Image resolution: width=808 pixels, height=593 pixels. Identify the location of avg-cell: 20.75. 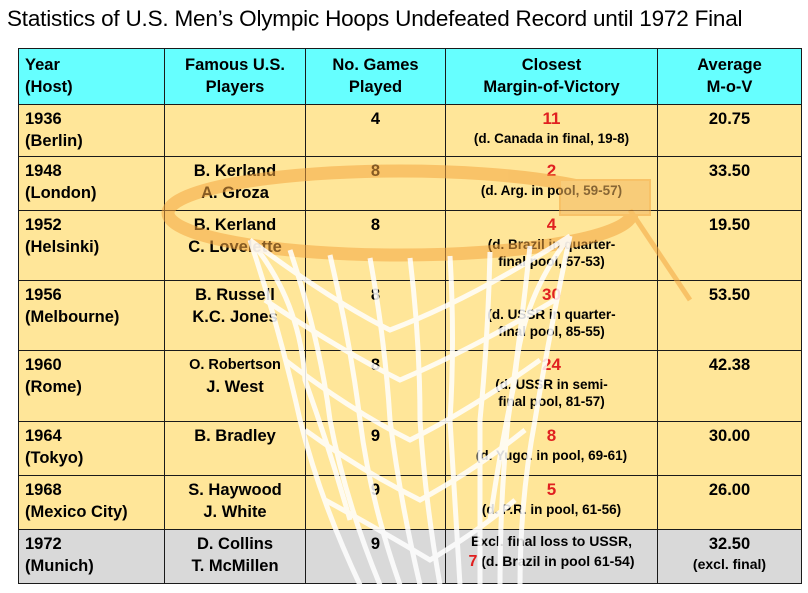
(729, 130).